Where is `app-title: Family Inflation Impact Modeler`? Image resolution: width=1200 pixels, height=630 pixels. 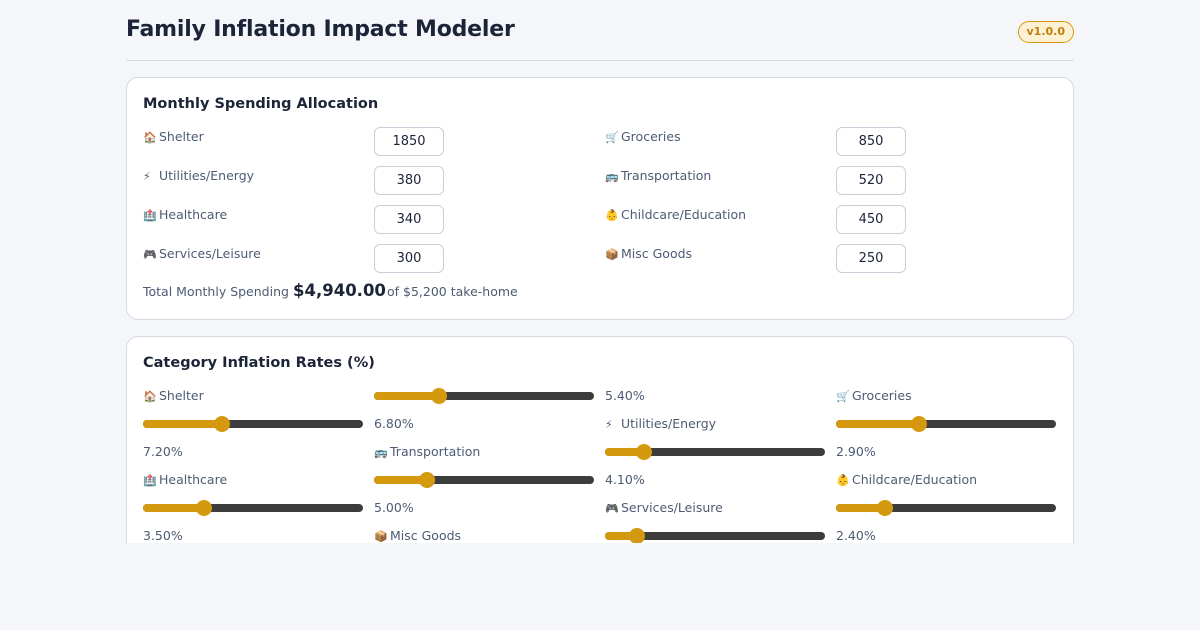
app-title: Family Inflation Impact Modeler is located at coordinates (320, 29).